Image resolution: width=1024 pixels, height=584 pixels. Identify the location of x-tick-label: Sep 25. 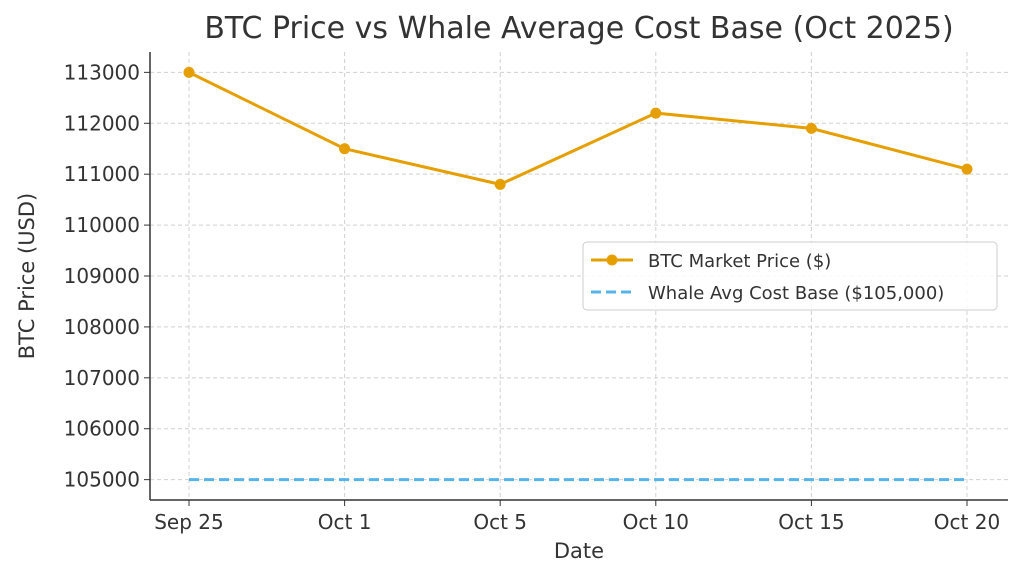
(189, 522).